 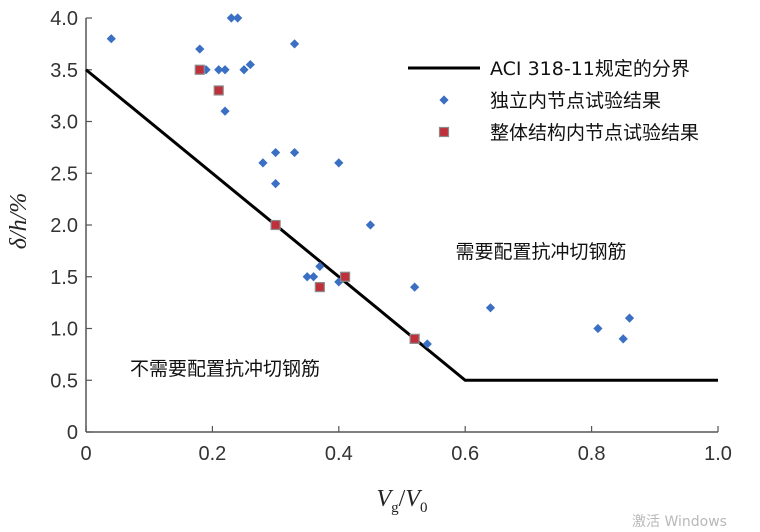 What do you see at coordinates (64, 123) in the screenshot?
I see `y-tick-label: 3.0` at bounding box center [64, 123].